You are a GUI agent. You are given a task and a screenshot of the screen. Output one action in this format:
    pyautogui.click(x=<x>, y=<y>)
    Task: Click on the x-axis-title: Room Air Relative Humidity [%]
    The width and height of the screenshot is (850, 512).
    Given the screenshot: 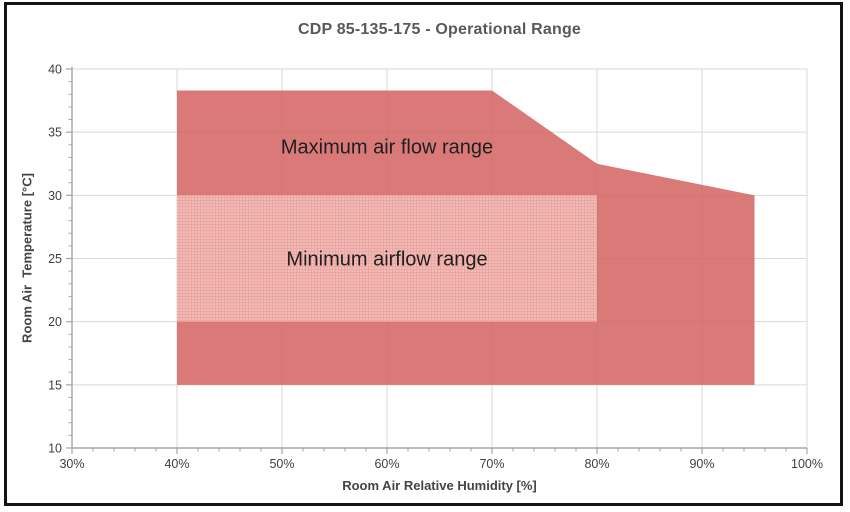 What is the action you would take?
    pyautogui.click(x=439, y=485)
    